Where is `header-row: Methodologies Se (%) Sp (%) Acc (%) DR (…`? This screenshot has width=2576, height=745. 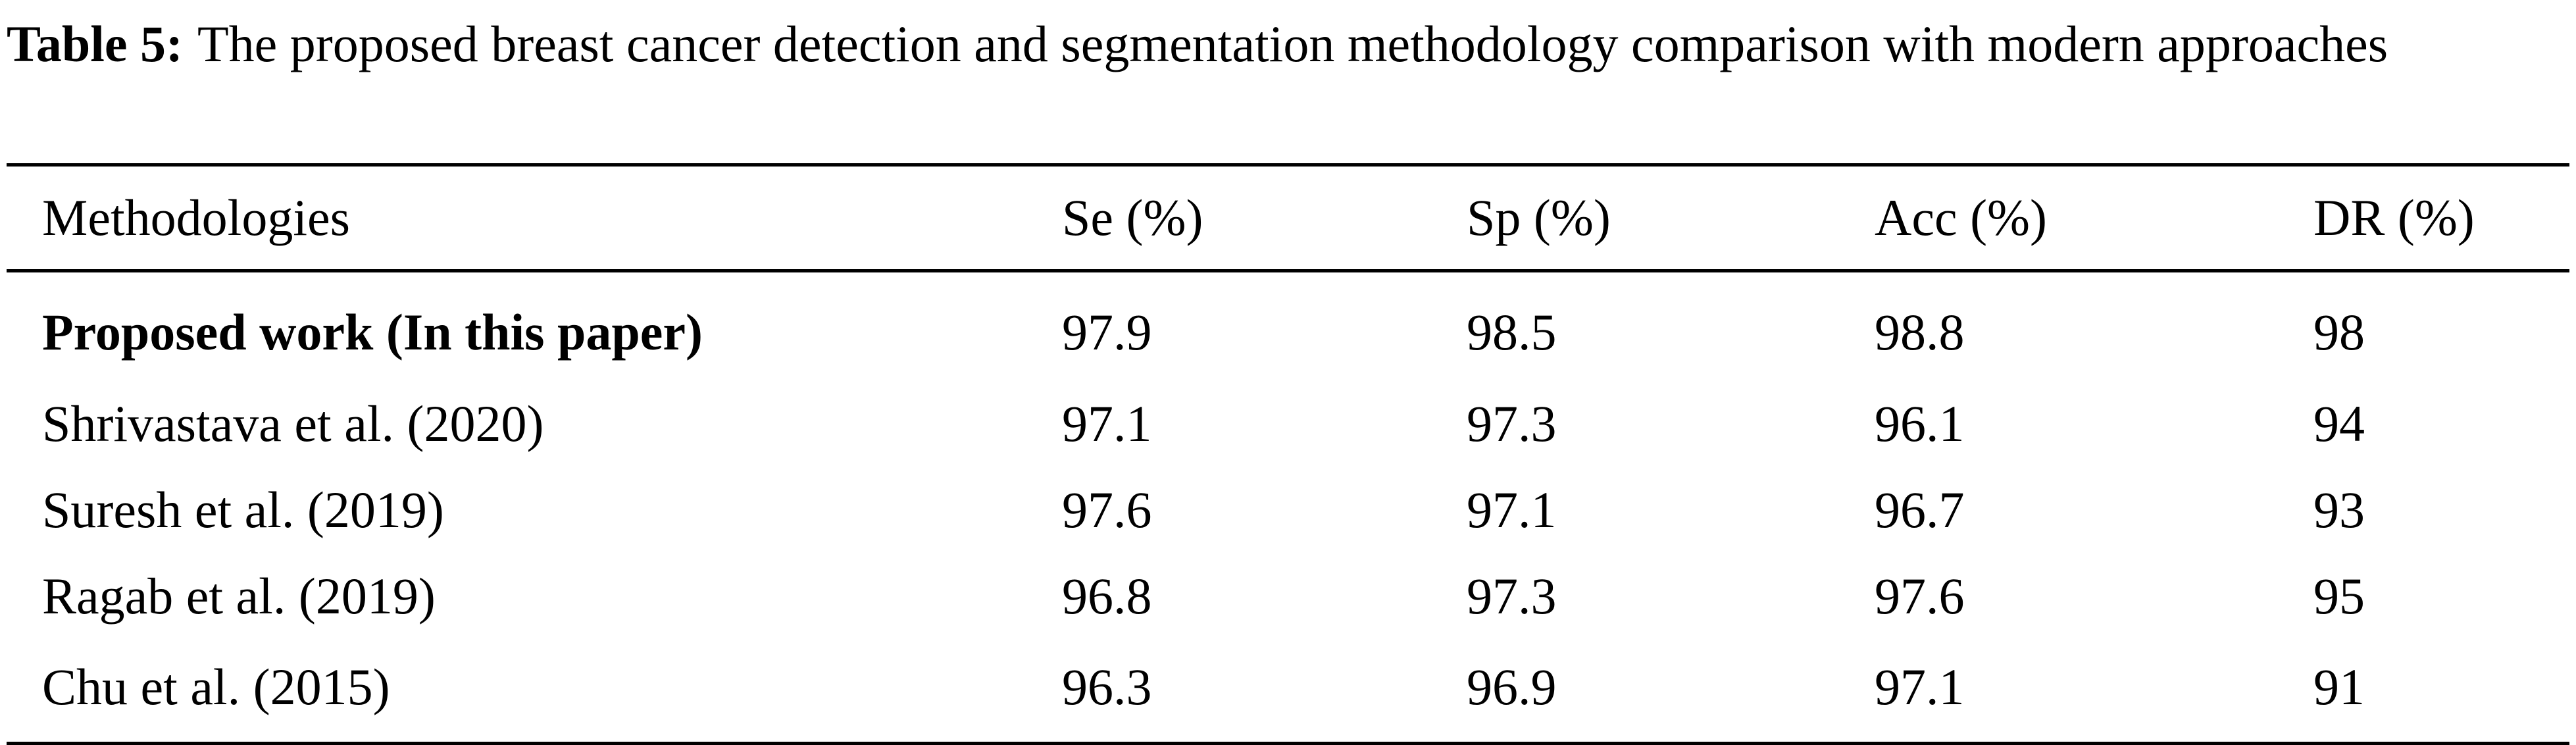
header-row: Methodologies Se (%) Sp (%) Acc (%) DR (… is located at coordinates (1288, 218).